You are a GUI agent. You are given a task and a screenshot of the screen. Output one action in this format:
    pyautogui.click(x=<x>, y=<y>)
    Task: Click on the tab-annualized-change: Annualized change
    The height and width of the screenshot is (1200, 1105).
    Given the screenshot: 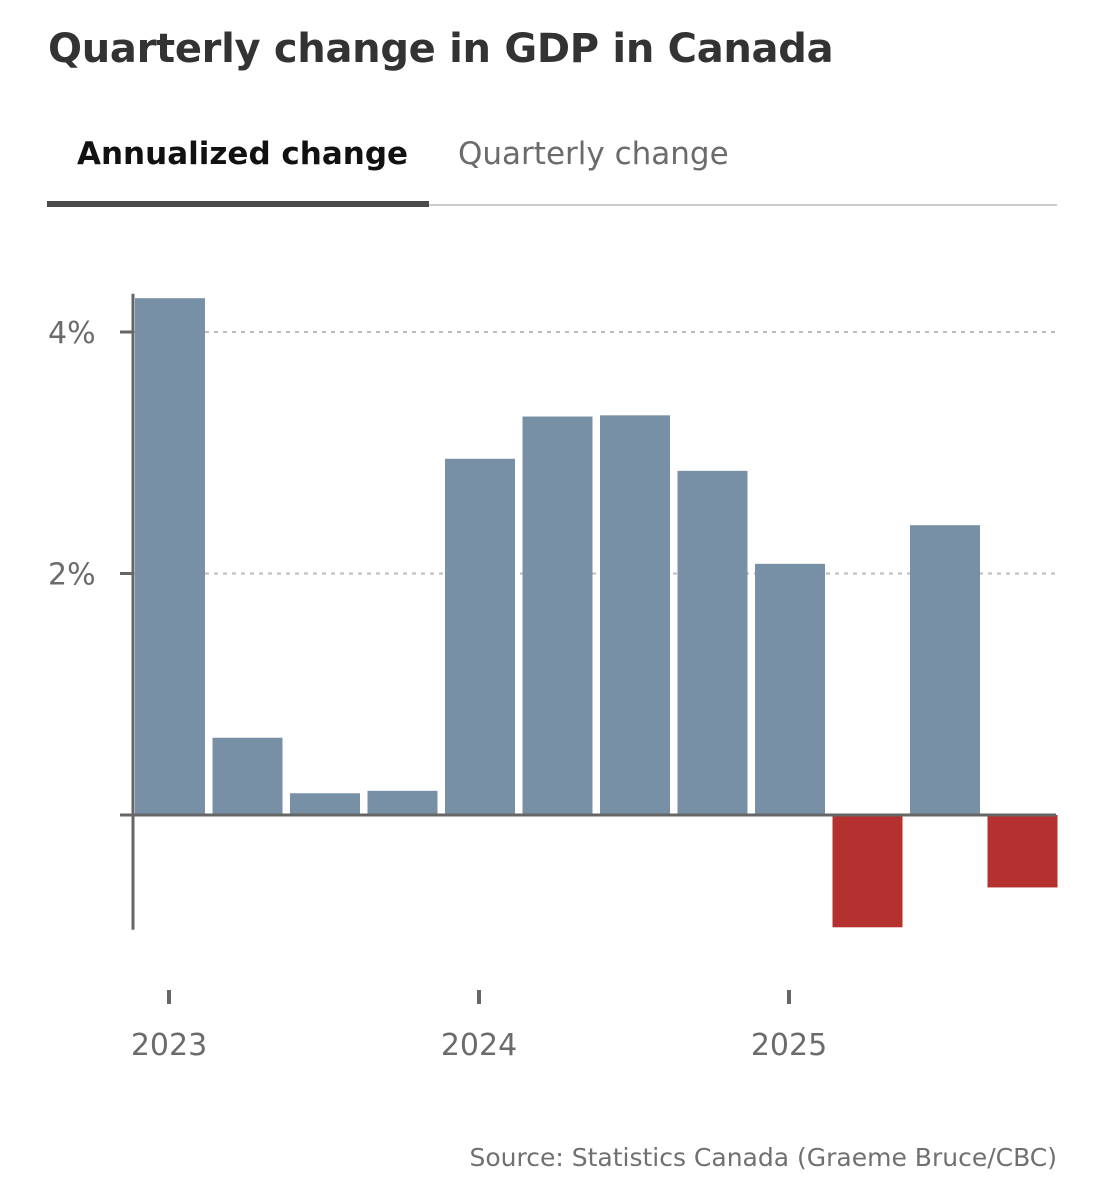 What is the action you would take?
    pyautogui.click(x=243, y=154)
    